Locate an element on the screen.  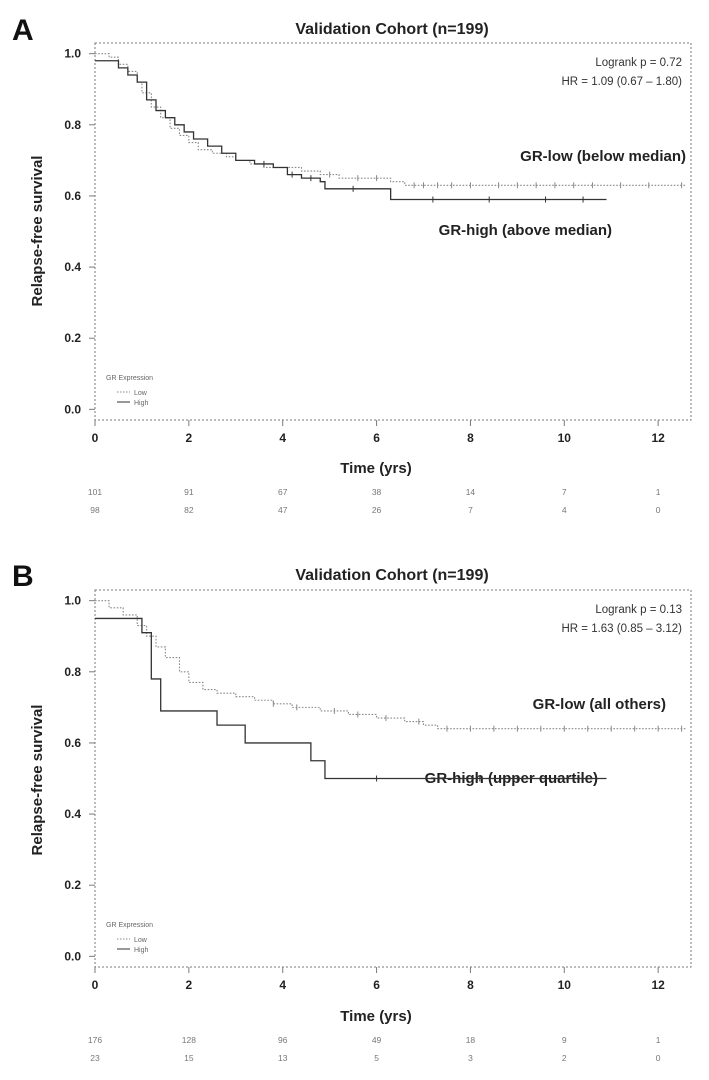
panel-b-legend-low-label: Low is located at coordinates (141, 940).